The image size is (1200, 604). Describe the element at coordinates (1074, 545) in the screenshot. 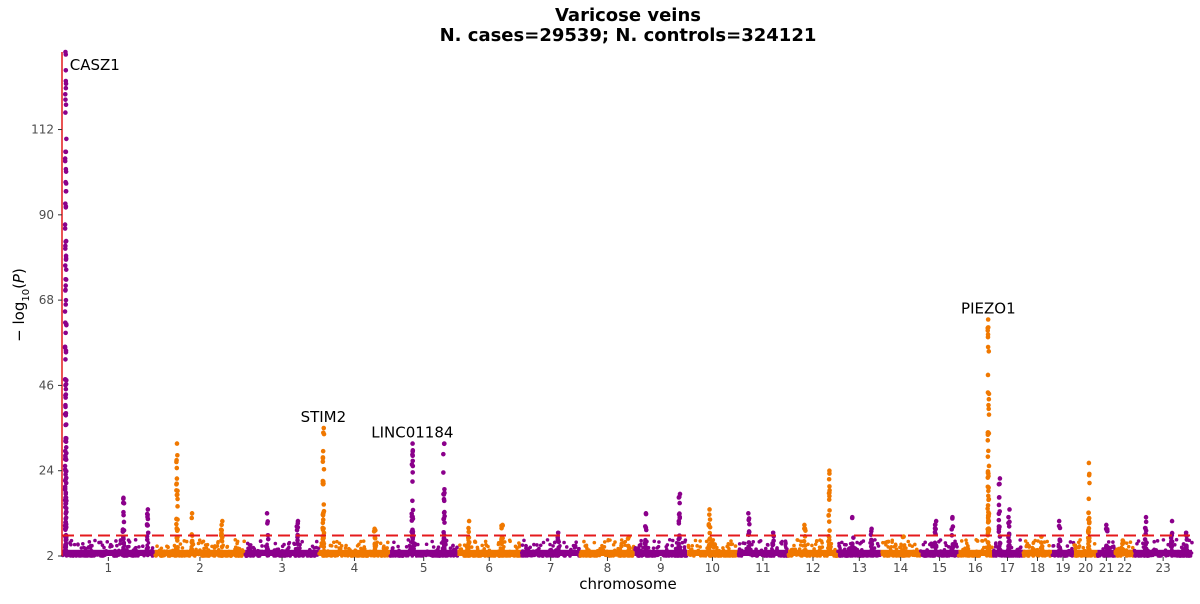

I see `chr-20-point` at that location.